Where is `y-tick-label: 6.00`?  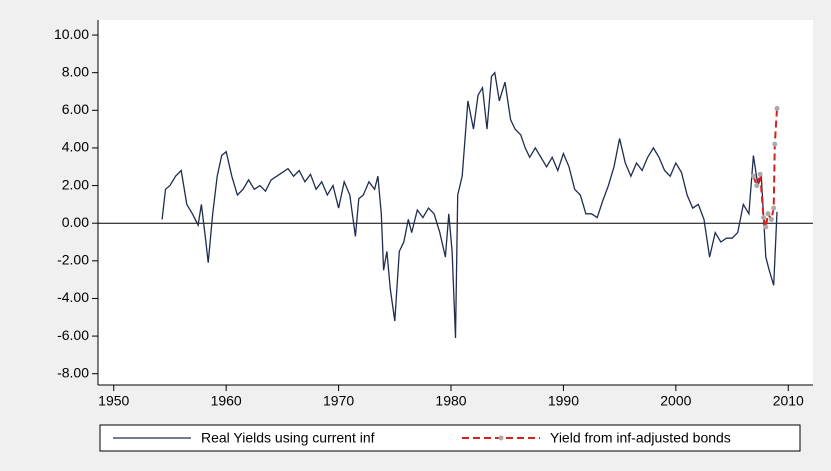 y-tick-label: 6.00 is located at coordinates (75, 109).